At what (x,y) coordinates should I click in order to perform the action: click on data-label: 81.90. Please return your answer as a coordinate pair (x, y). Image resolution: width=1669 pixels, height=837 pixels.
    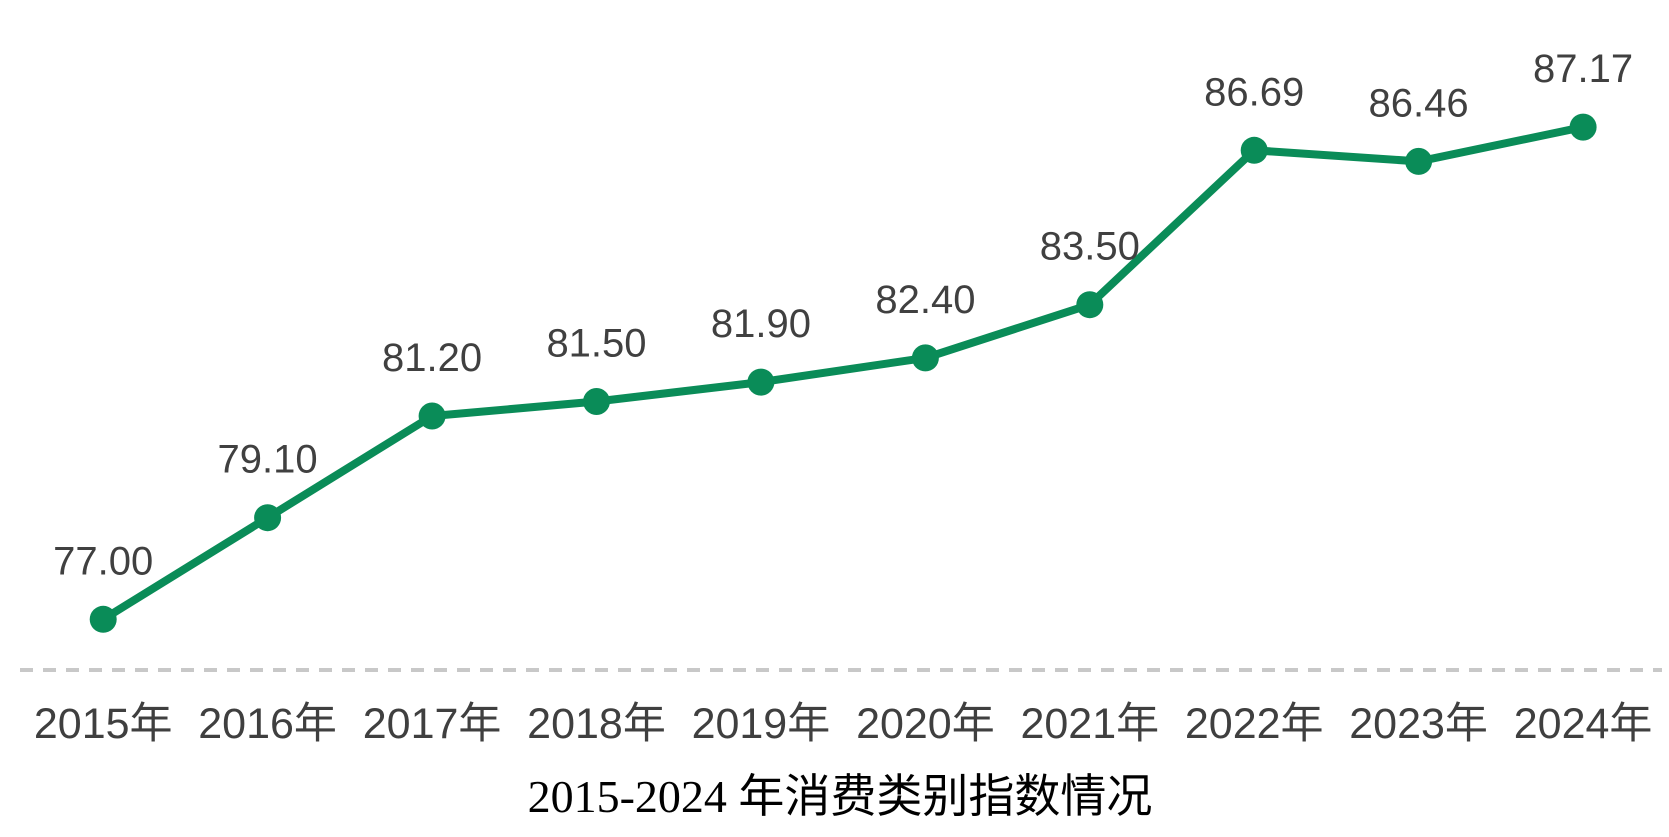
    Looking at the image, I should click on (761, 324).